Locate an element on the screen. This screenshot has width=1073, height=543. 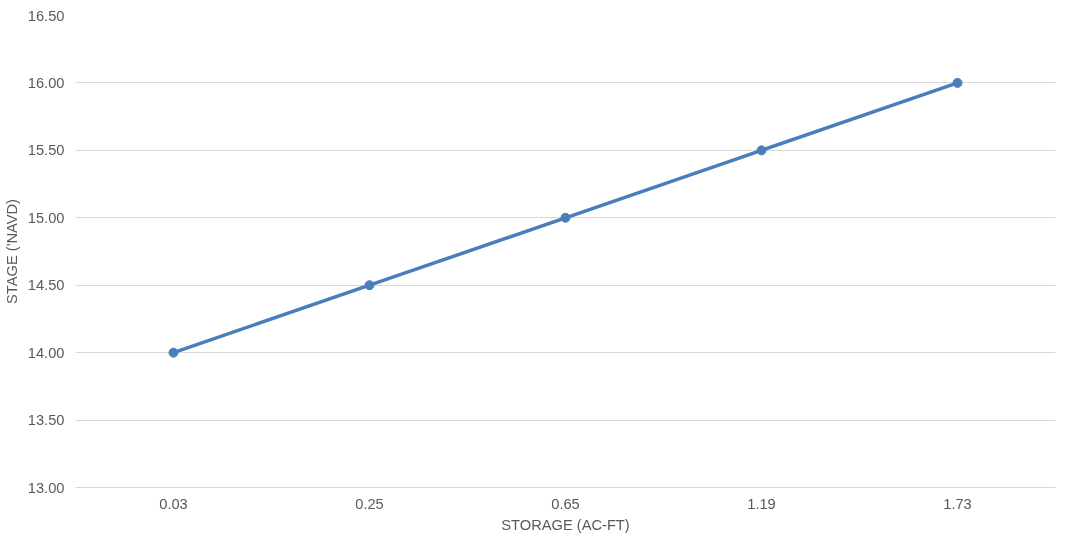
x-tick-label: 0.65 is located at coordinates (565, 503).